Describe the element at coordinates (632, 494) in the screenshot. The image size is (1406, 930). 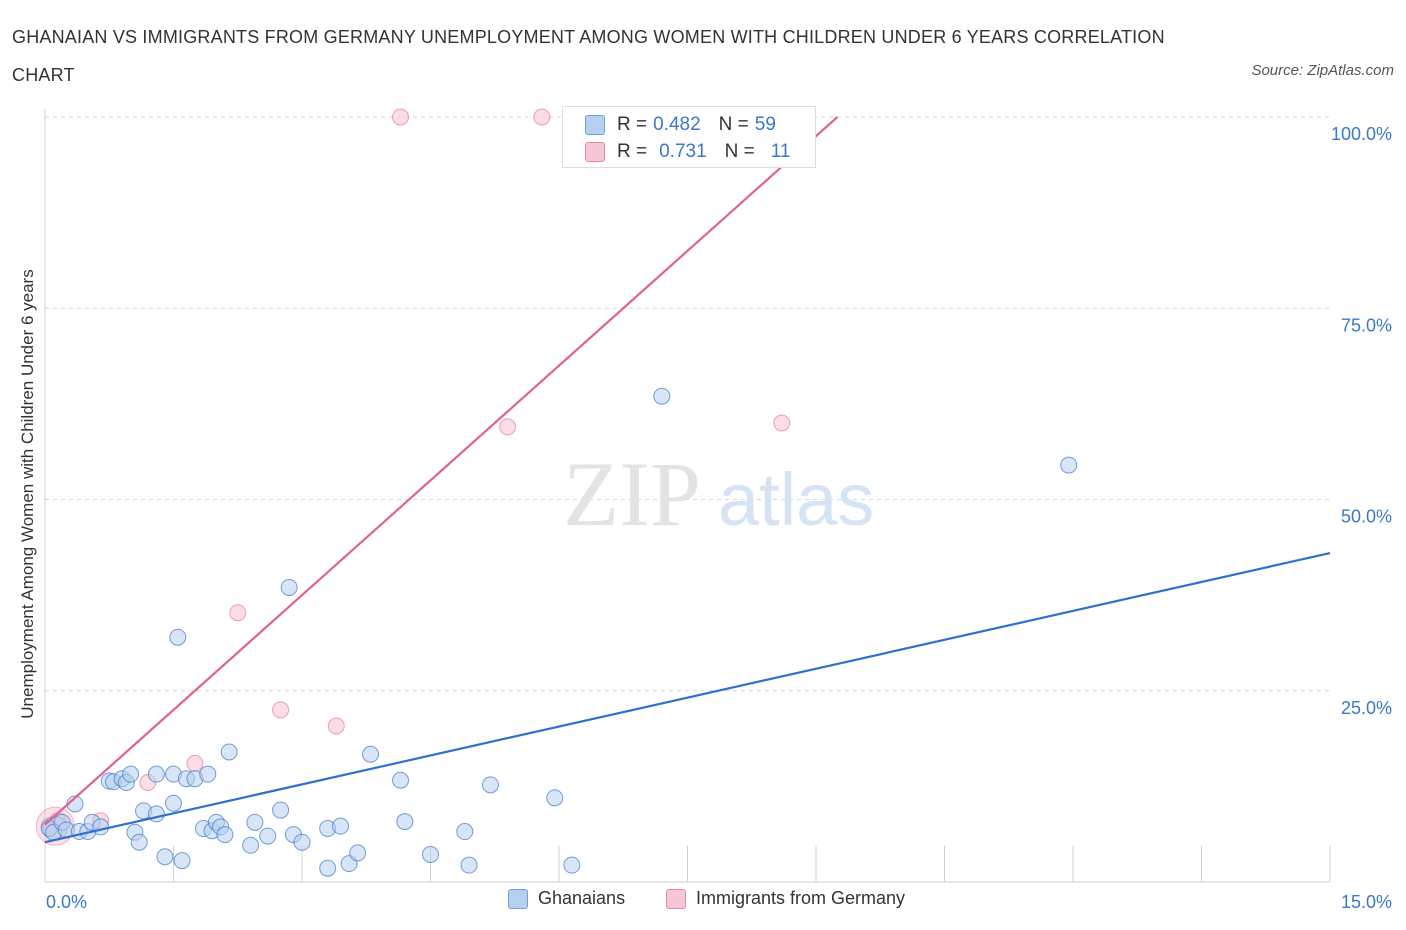
I see `watermark-zip: ZIP` at that location.